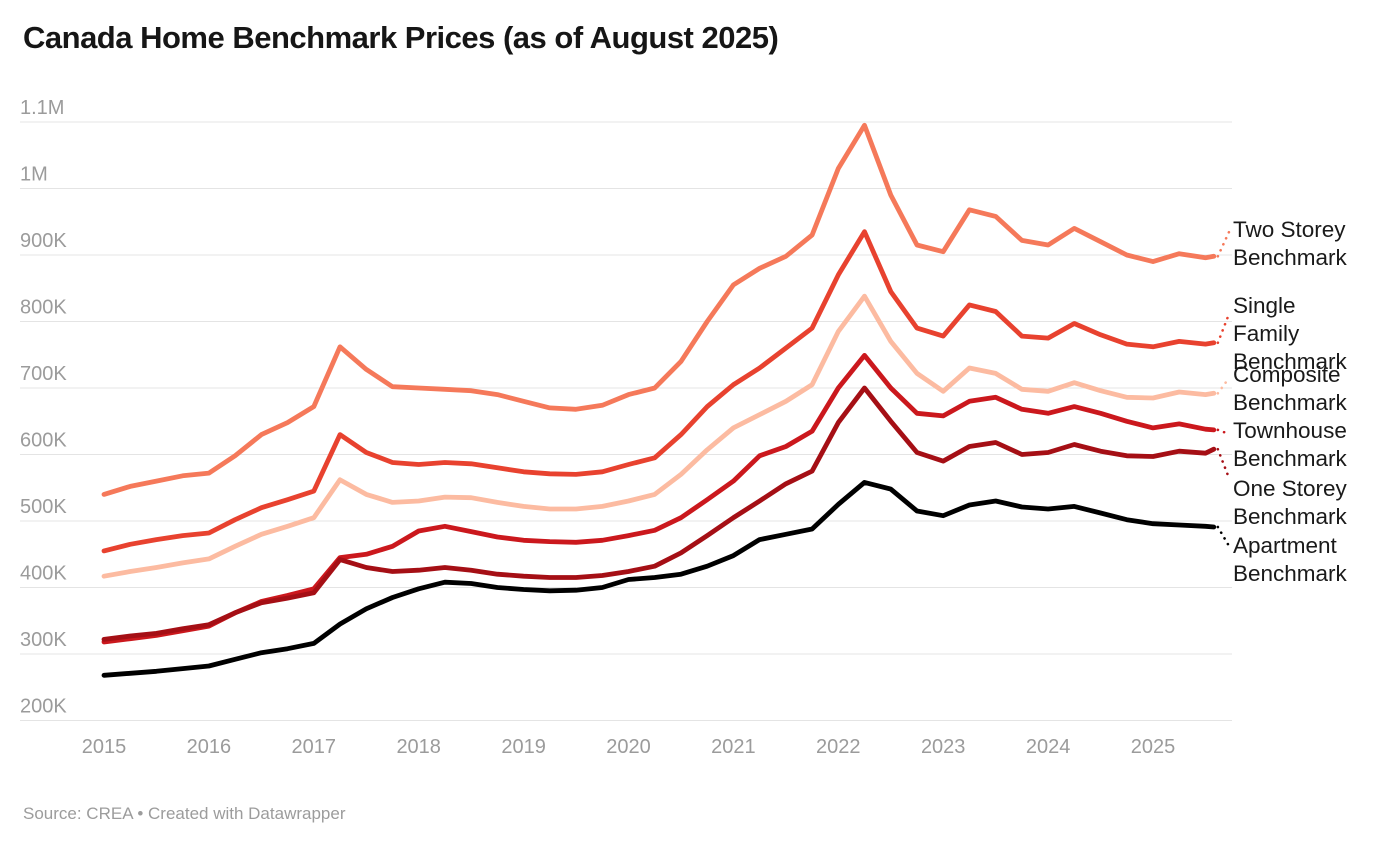 The image size is (1376, 848). What do you see at coordinates (1290, 430) in the screenshot?
I see `series-label-line: Townhouse` at bounding box center [1290, 430].